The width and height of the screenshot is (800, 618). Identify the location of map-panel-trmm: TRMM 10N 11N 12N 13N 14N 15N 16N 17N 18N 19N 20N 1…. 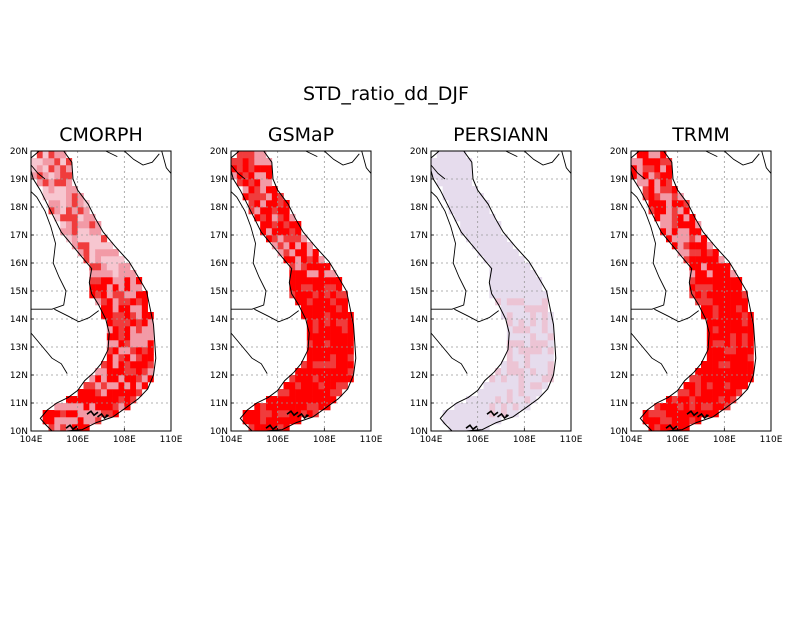
(696, 284).